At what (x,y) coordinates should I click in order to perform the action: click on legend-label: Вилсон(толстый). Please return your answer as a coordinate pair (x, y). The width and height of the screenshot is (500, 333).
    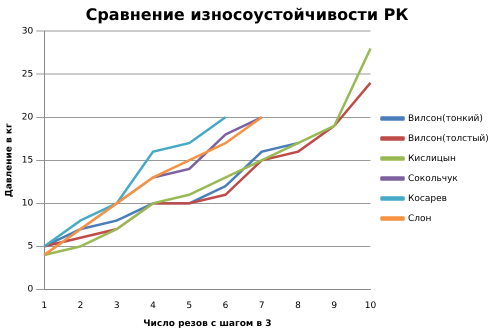
    Looking at the image, I should click on (448, 139).